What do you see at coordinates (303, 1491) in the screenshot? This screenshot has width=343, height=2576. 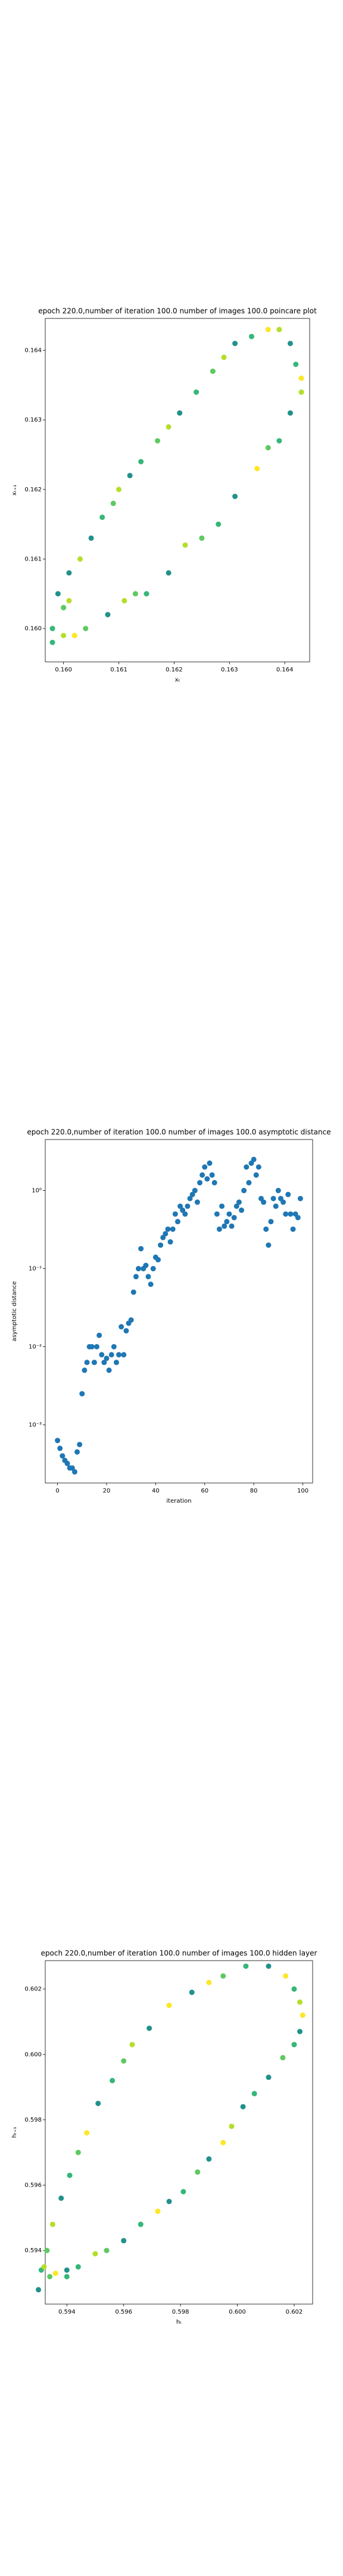 I see `x-tick-label: 100` at bounding box center [303, 1491].